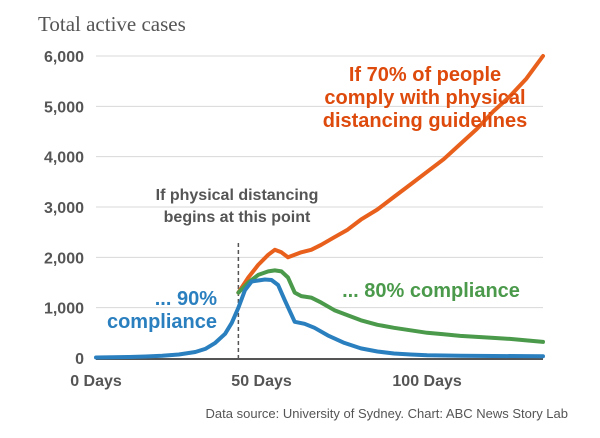 Image resolution: width=600 pixels, height=438 pixels. Describe the element at coordinates (64, 107) in the screenshot. I see `y-tick-label: 5,000` at that location.